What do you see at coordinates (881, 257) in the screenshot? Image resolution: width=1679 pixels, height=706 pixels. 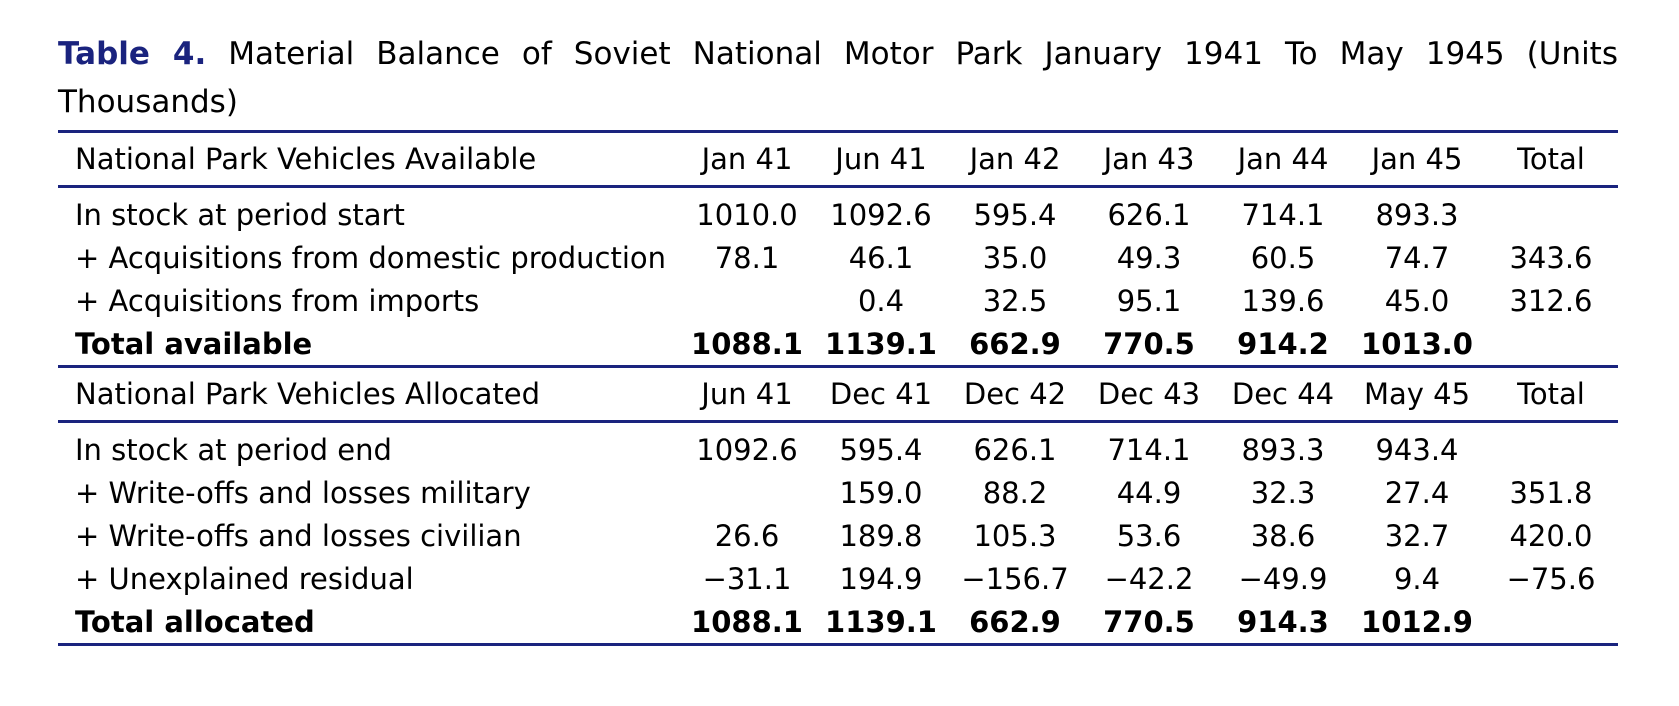 I see `table-cell: 46.1` at bounding box center [881, 257].